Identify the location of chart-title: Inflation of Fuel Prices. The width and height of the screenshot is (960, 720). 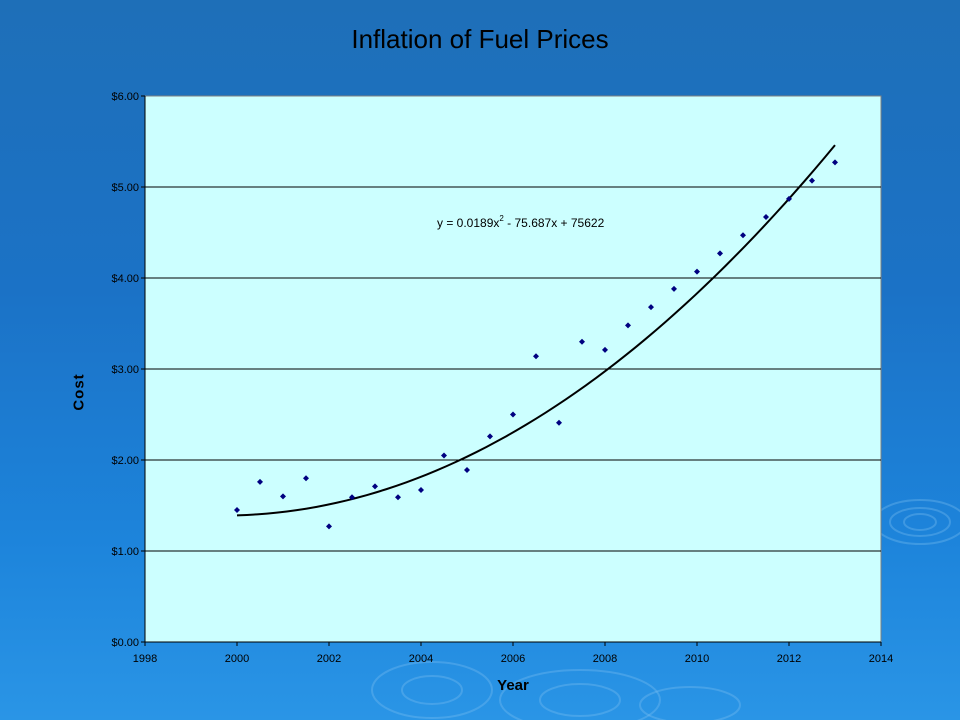
(480, 39).